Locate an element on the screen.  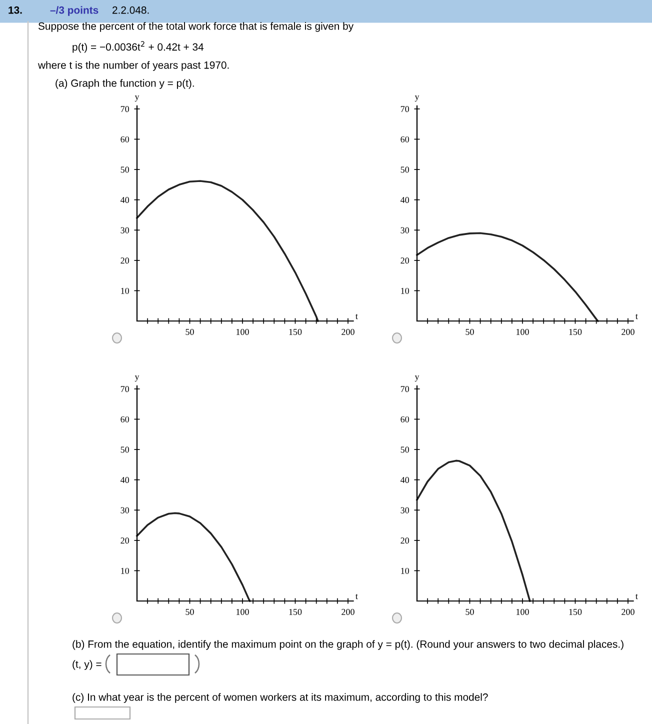
text: Suppose the percent of the total work force that is female is given by is located at coordinates (196, 27).